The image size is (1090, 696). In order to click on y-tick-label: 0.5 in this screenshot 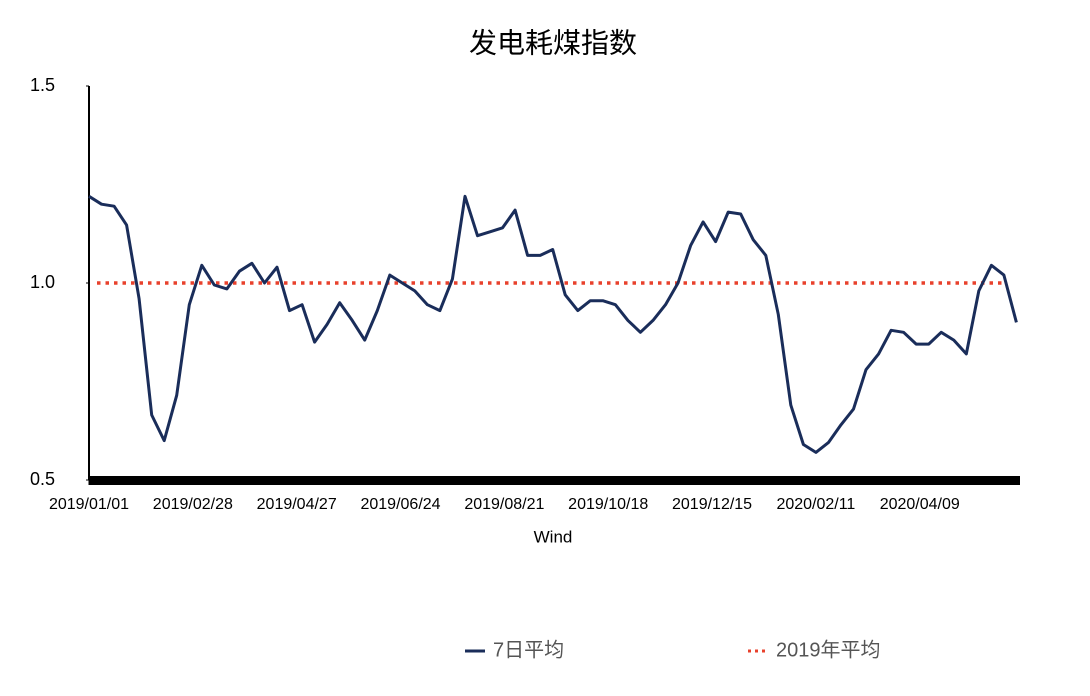, I will do `click(42, 479)`.